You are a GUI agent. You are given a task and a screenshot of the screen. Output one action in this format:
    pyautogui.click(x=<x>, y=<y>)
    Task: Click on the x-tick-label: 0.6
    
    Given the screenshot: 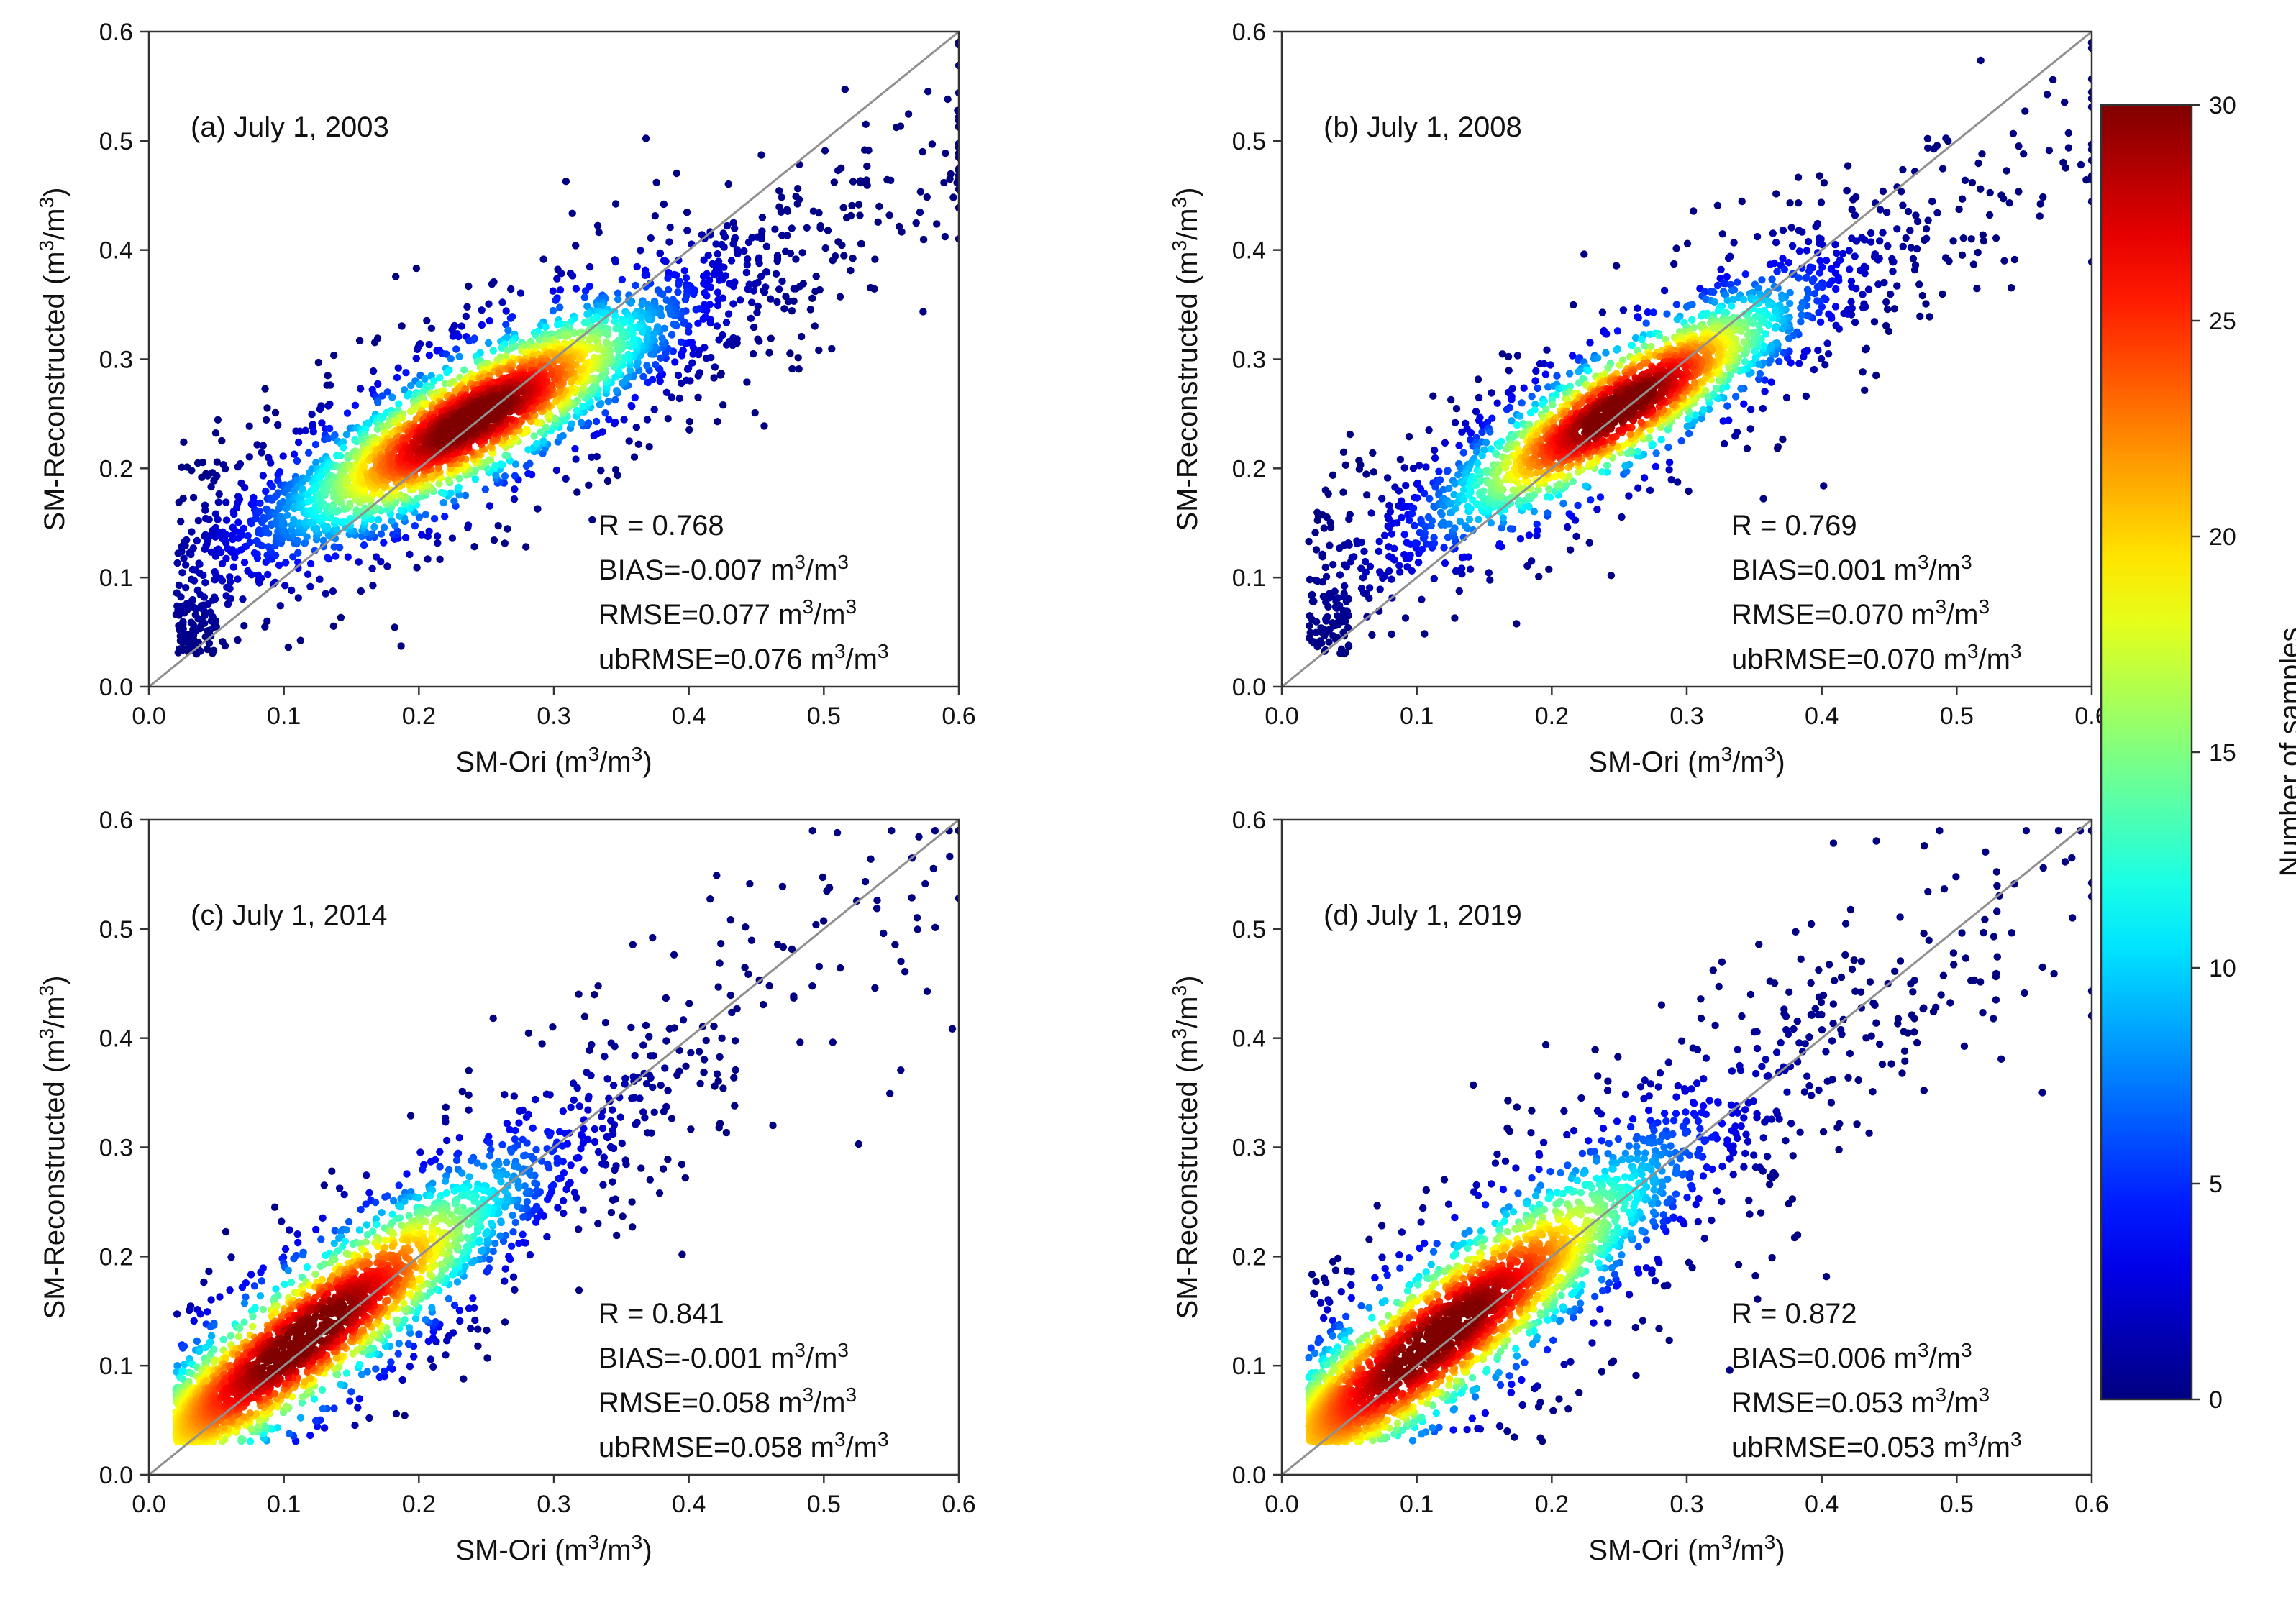 What is the action you would take?
    pyautogui.click(x=958, y=717)
    